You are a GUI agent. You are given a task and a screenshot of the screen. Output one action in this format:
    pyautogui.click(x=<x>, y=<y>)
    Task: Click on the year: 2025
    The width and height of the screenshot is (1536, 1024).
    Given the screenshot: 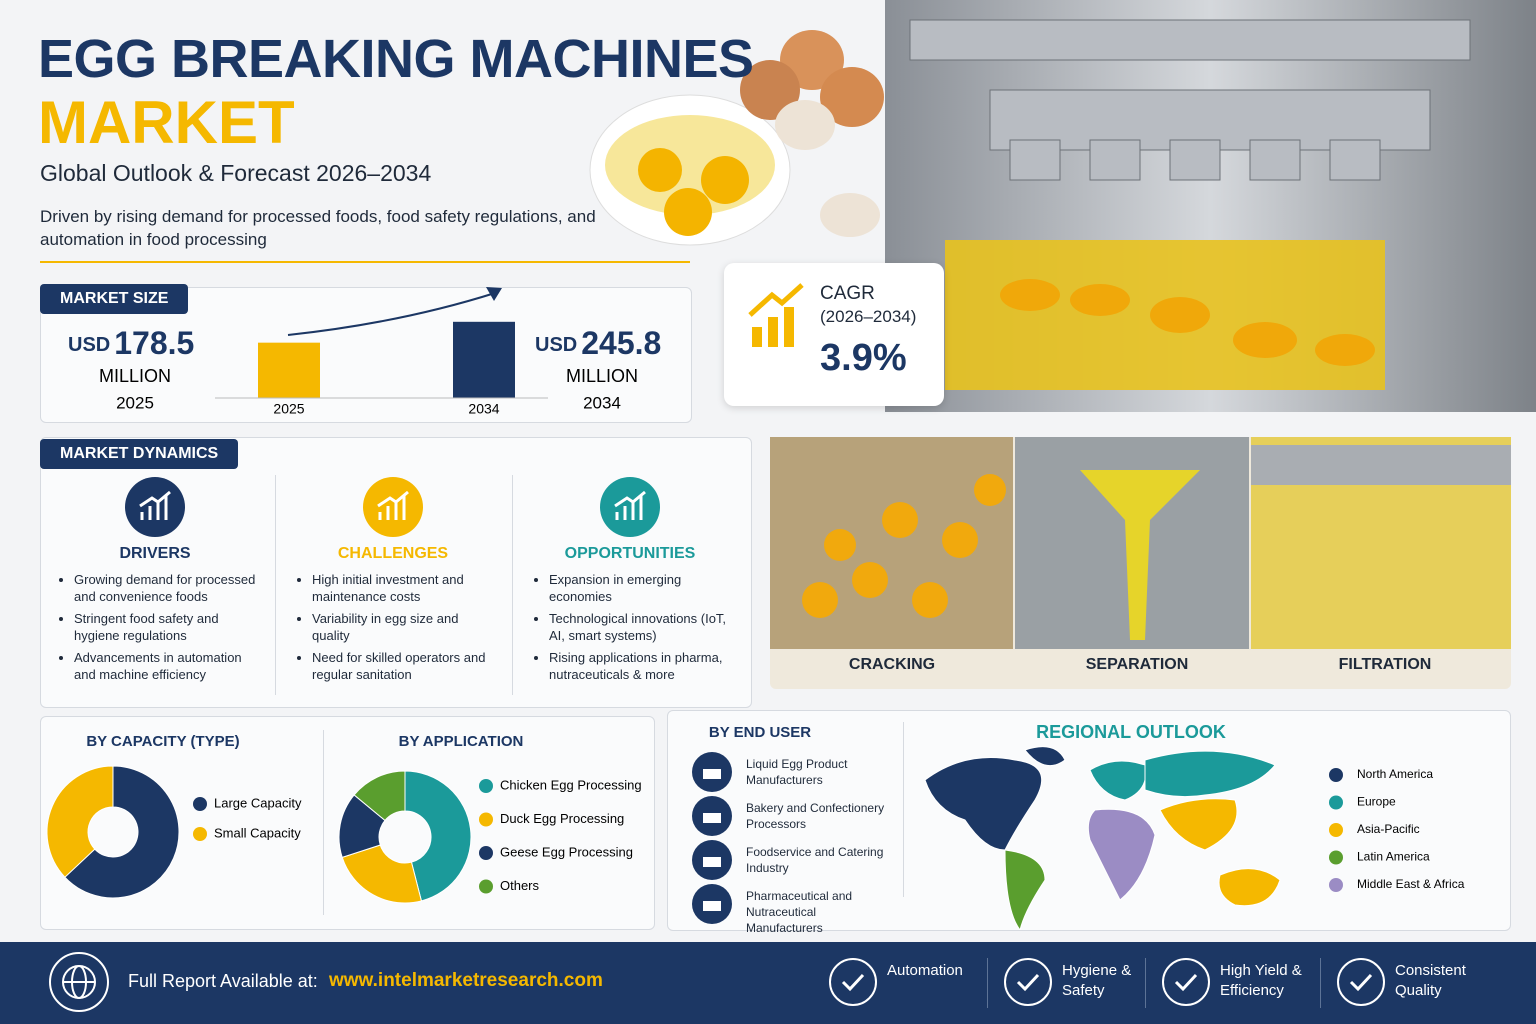 What is the action you would take?
    pyautogui.click(x=135, y=402)
    